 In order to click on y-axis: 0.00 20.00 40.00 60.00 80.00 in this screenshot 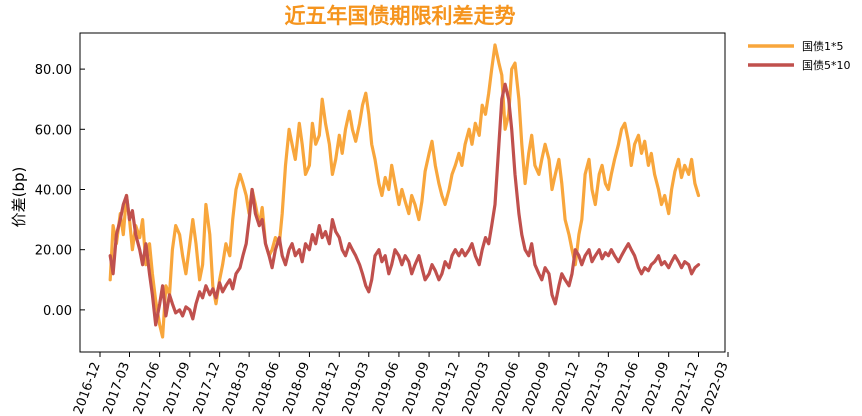, I will do `click(60, 191)`.